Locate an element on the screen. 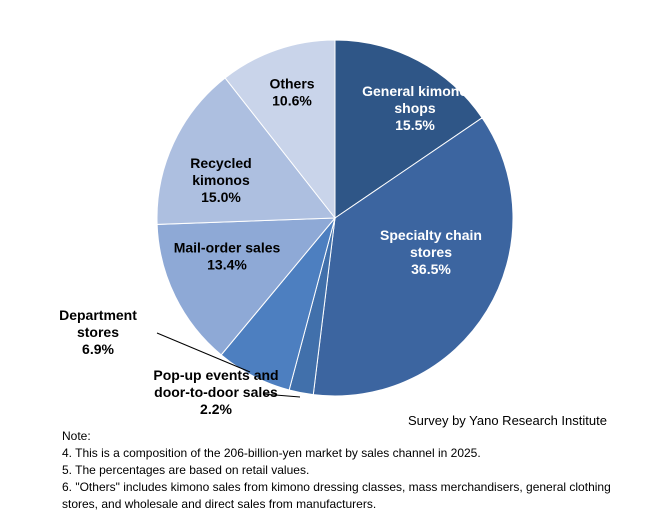 Image resolution: width=671 pixels, height=526 pixels. slice-label-department-stores: Department stores 6.9% is located at coordinates (98, 332).